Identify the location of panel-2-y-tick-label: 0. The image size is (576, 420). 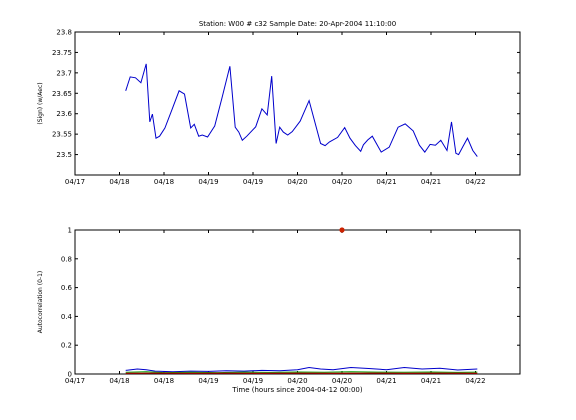
(70, 375).